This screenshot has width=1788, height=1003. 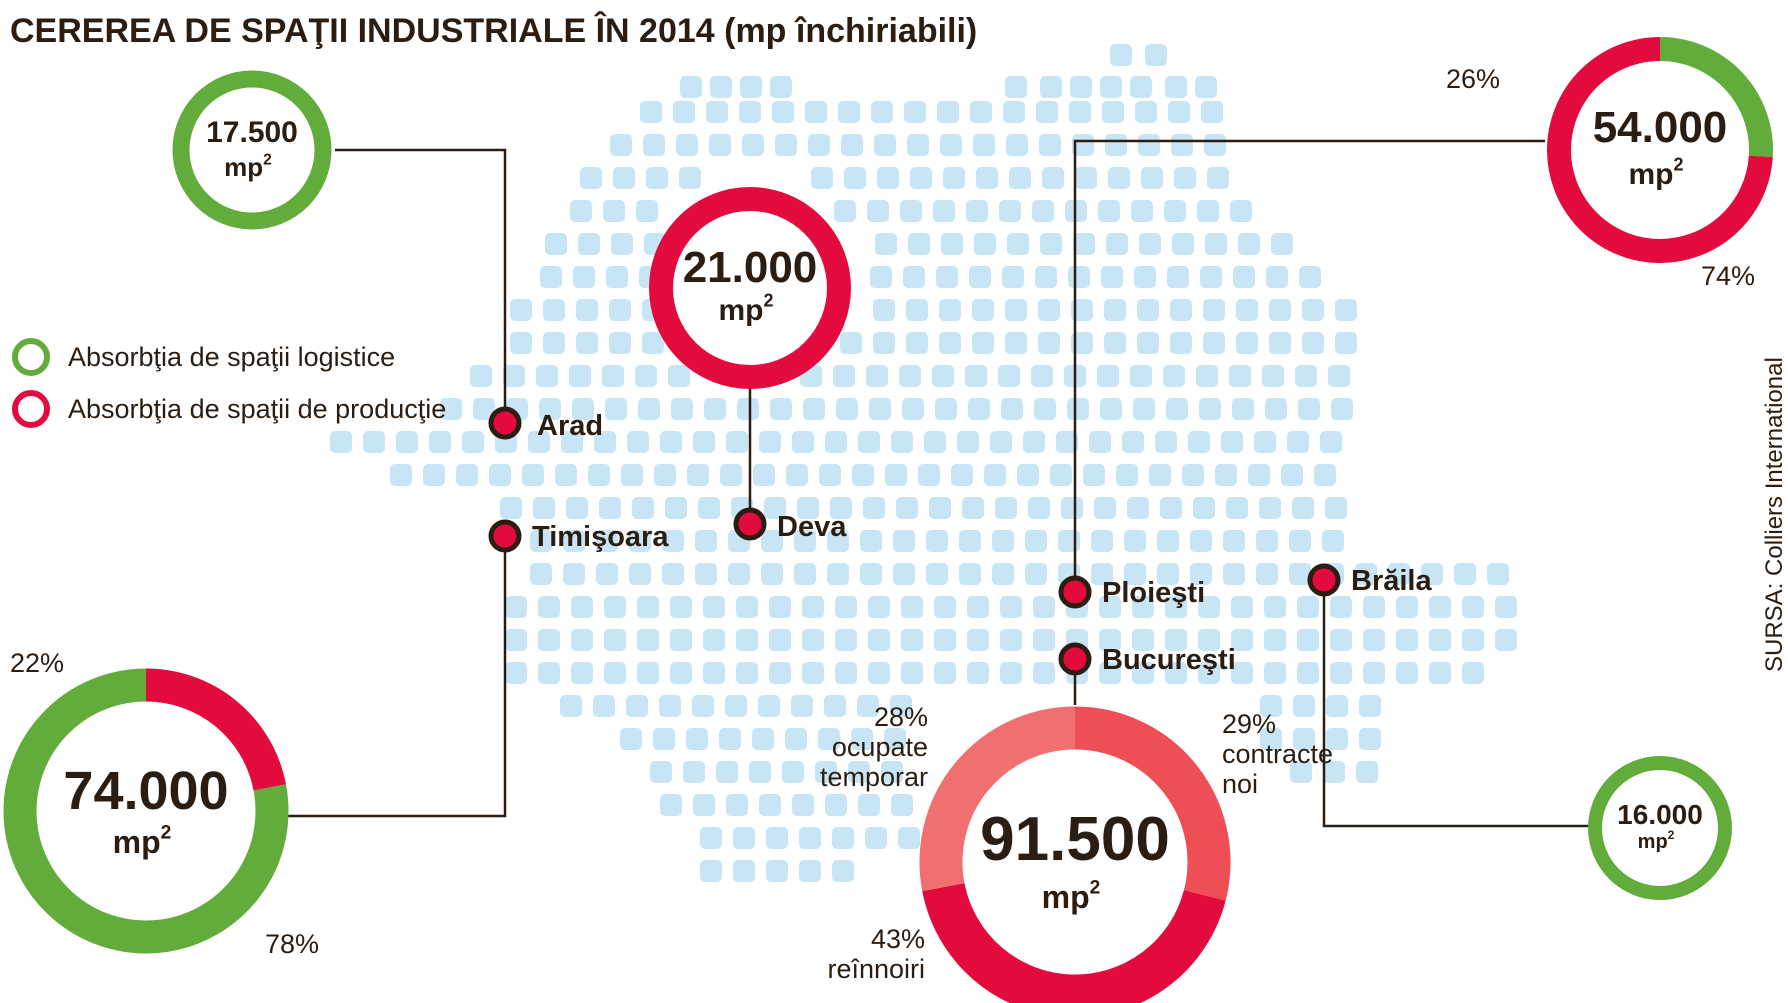 I want to click on donut-timisoara-label-0: 78%, so click(x=292, y=944).